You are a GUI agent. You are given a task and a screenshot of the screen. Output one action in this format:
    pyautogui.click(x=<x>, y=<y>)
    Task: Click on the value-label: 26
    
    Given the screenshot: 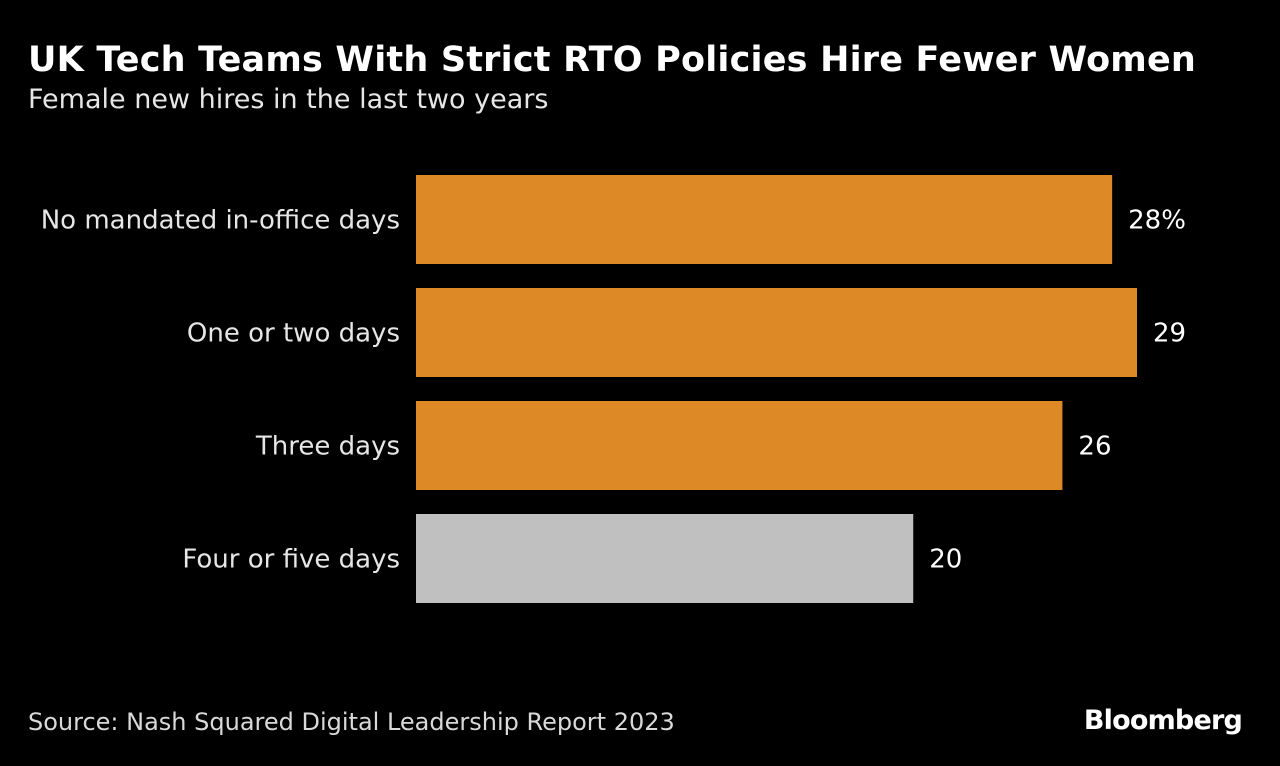 What is the action you would take?
    pyautogui.click(x=1094, y=447)
    